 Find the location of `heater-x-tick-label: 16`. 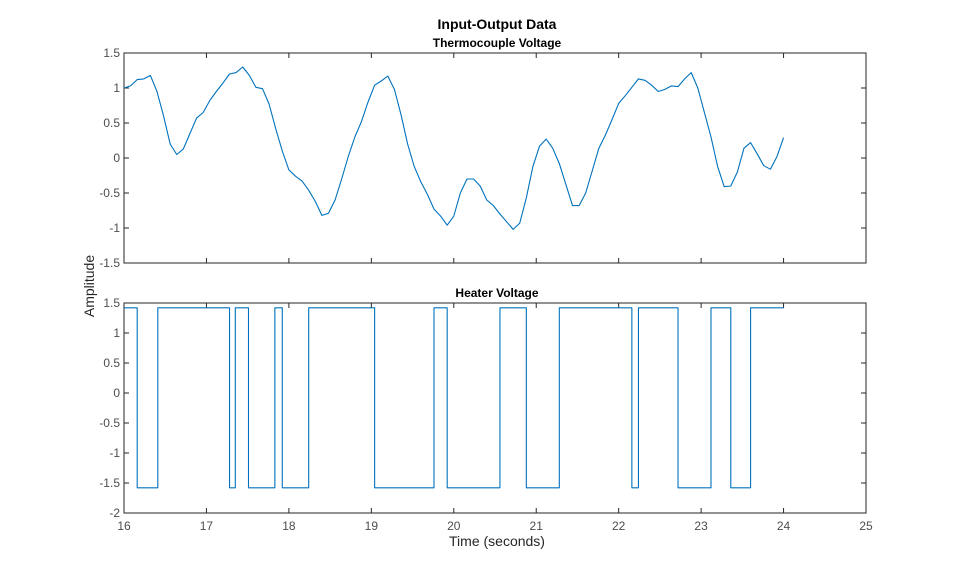

heater-x-tick-label: 16 is located at coordinates (124, 526).